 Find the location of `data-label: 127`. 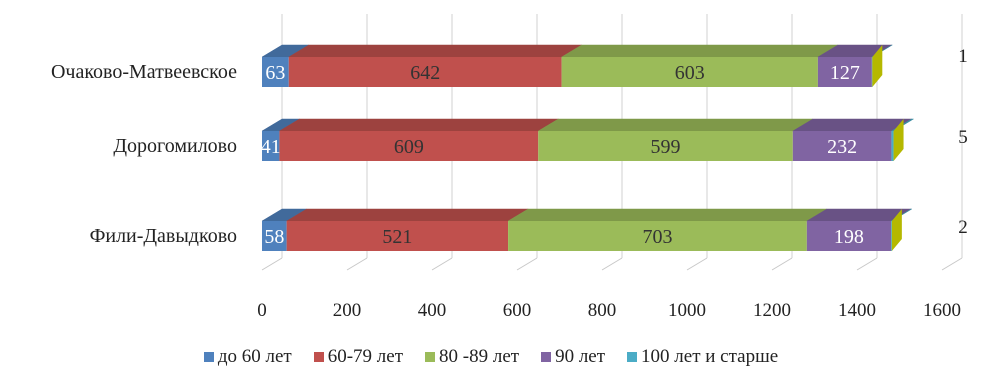

data-label: 127 is located at coordinates (845, 73).